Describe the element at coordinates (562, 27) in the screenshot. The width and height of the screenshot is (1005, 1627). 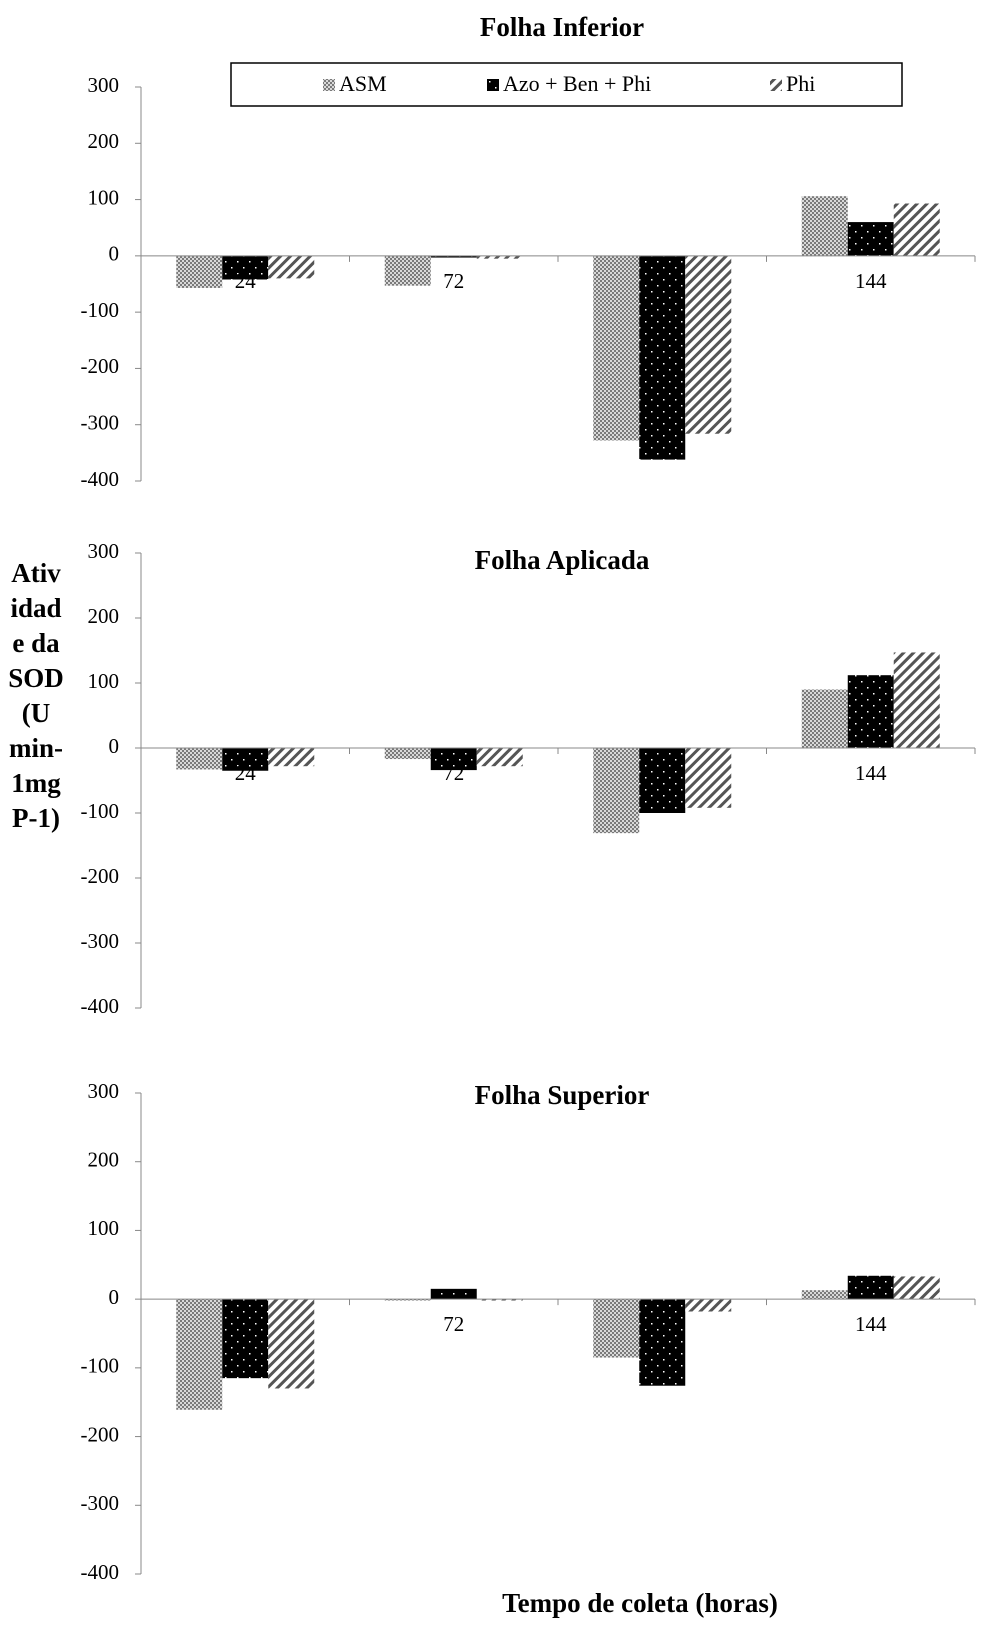
I see `chart-title: Folha Inferior` at that location.